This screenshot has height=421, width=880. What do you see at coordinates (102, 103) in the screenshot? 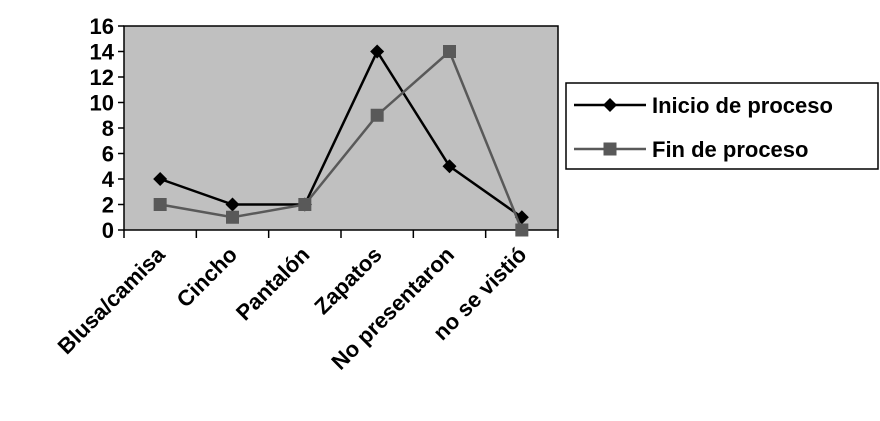
I see `y-tick-label: 10` at bounding box center [102, 103].